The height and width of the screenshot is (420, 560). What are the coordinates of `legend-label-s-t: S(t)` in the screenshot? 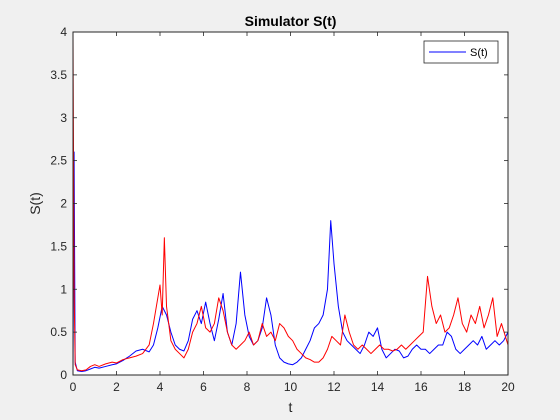 It's located at (479, 53).